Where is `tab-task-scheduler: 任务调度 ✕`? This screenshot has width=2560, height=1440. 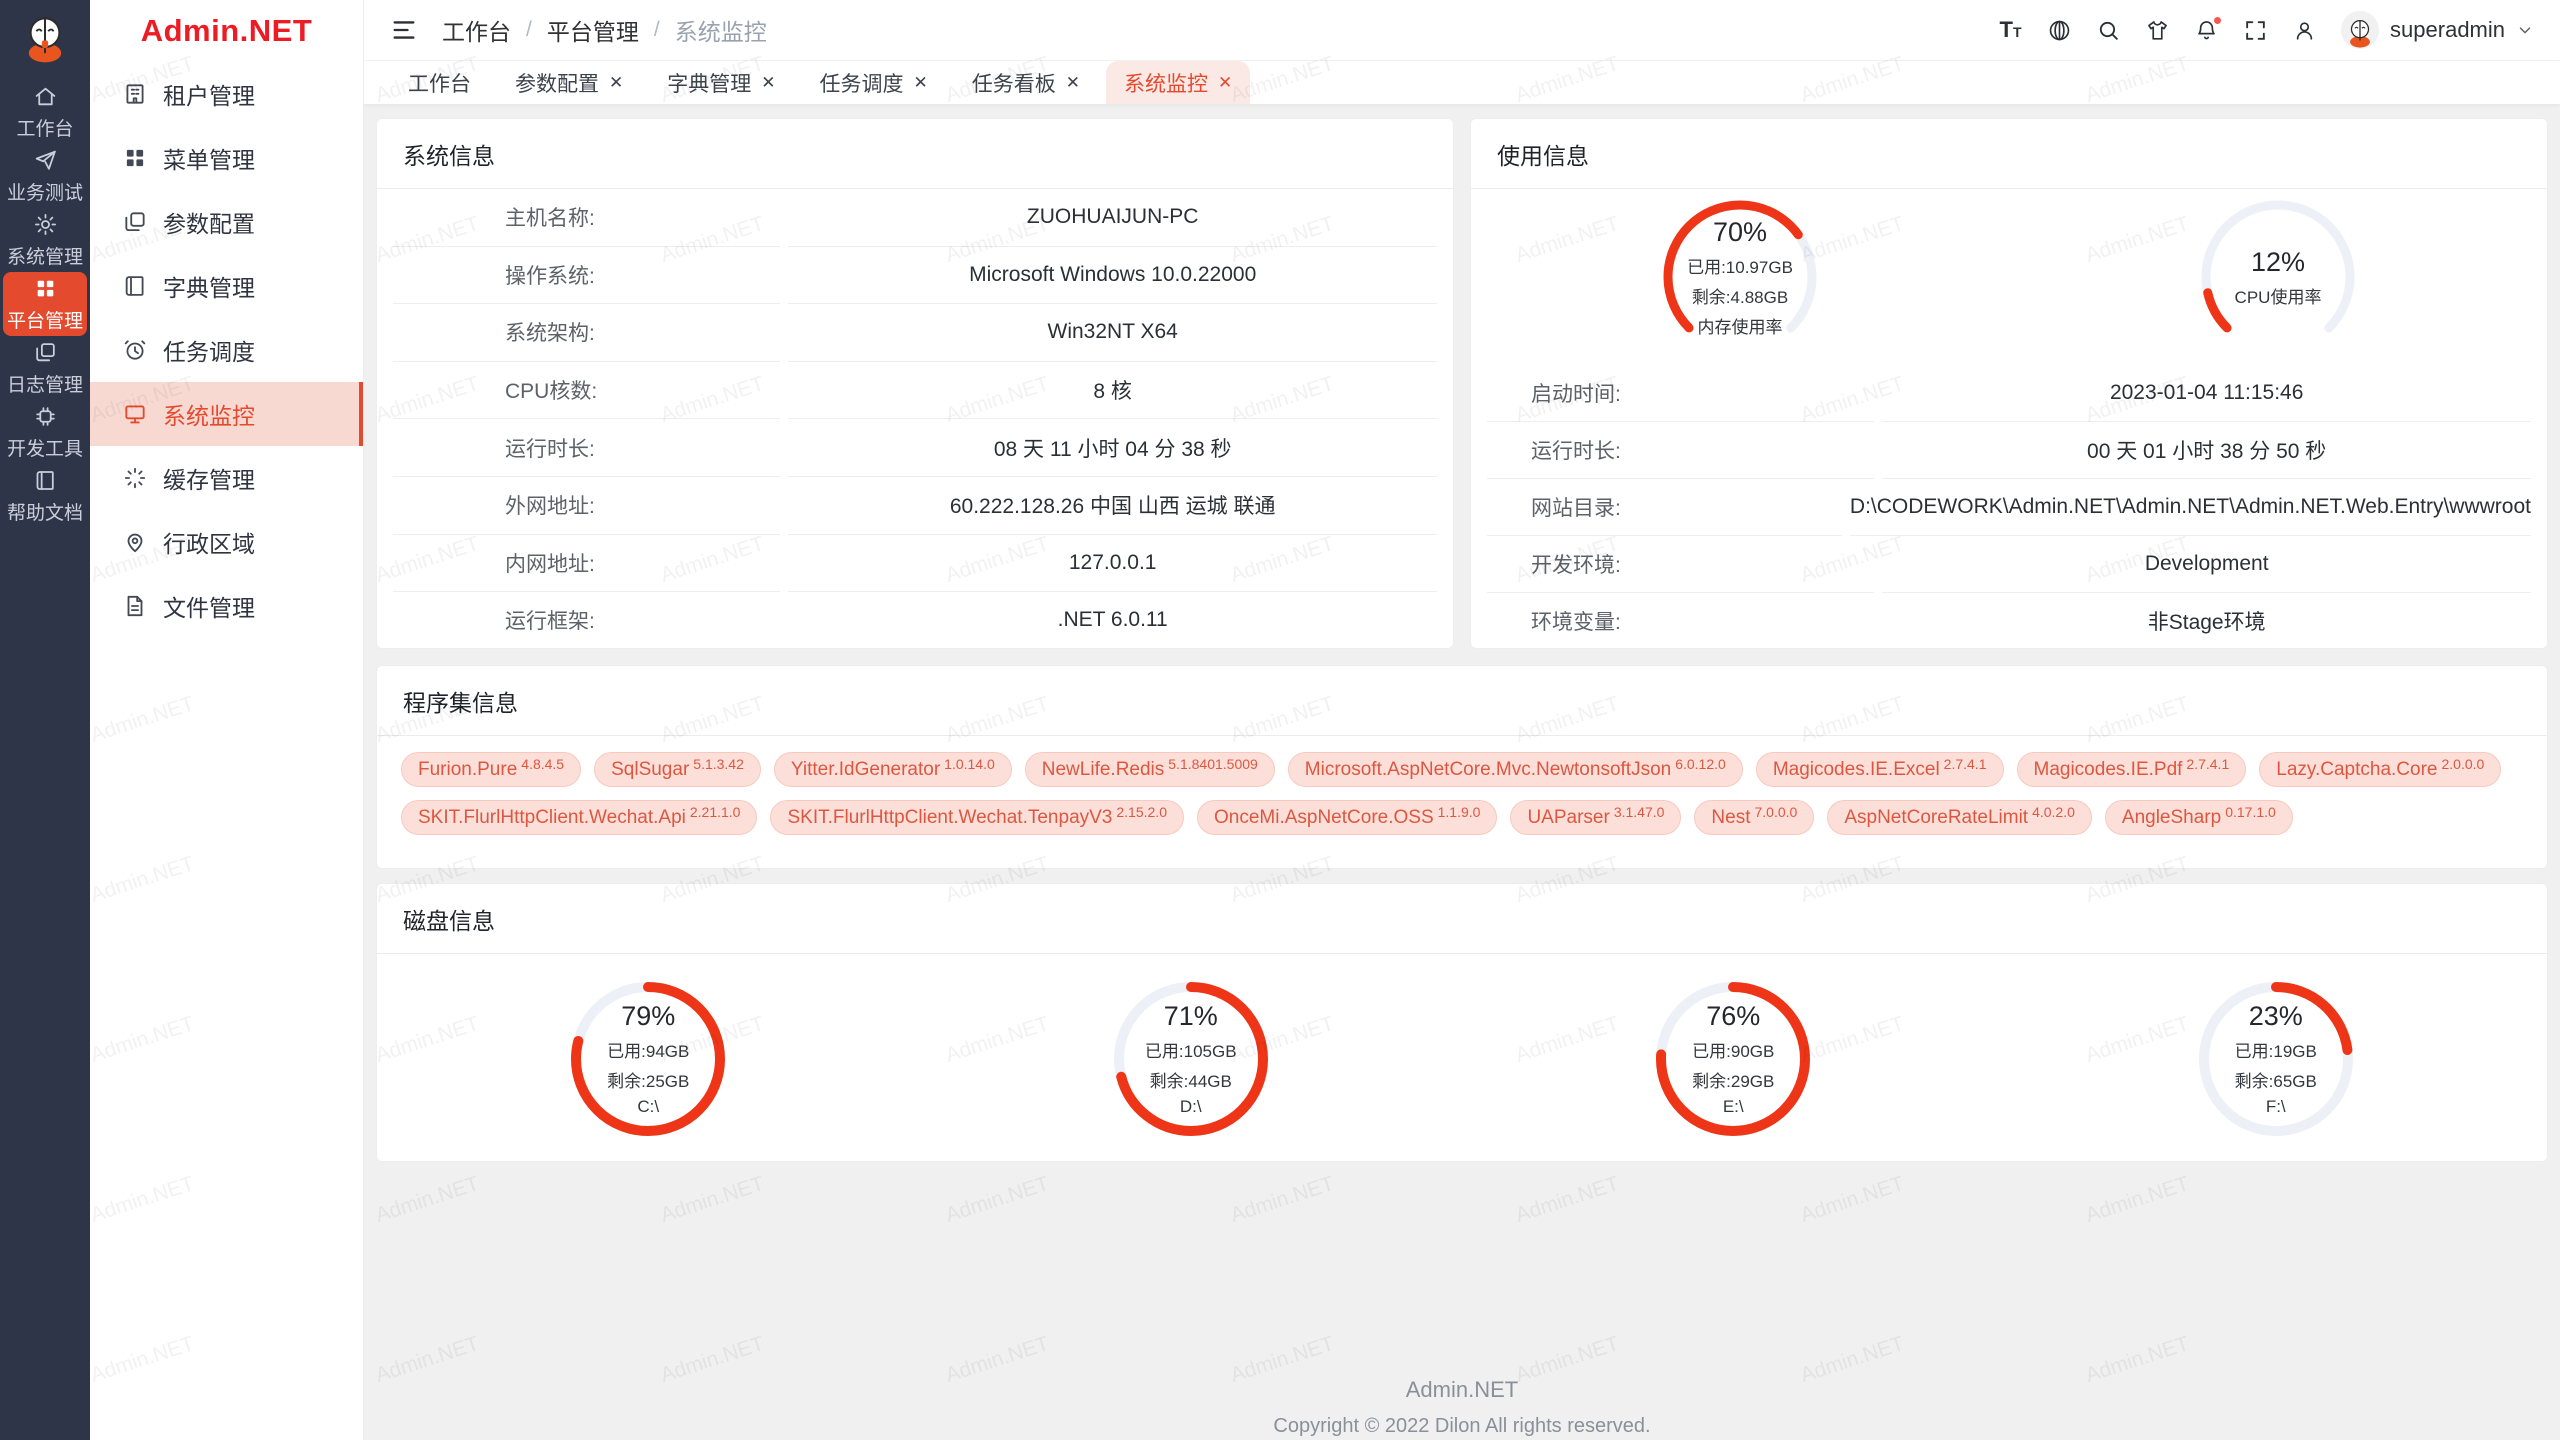 tab-task-scheduler: 任务调度 ✕ is located at coordinates (874, 82).